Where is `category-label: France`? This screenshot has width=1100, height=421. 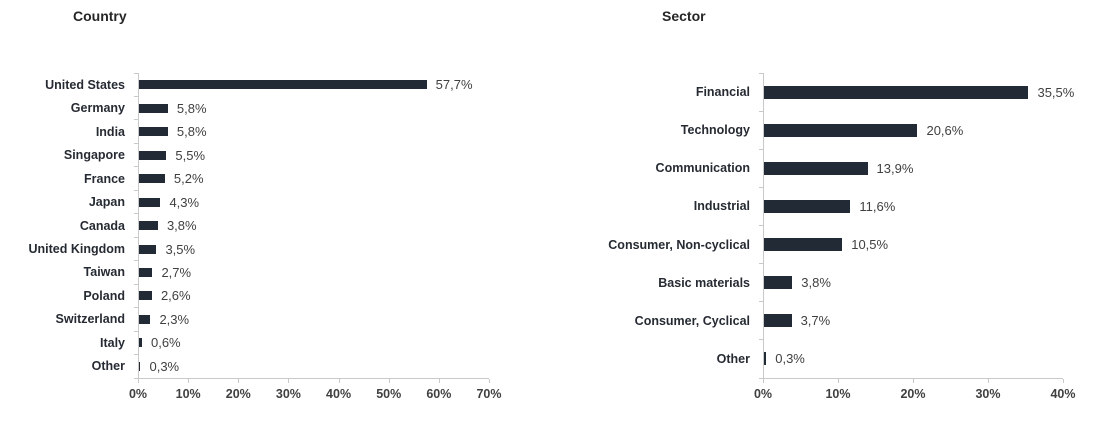 category-label: France is located at coordinates (104, 178).